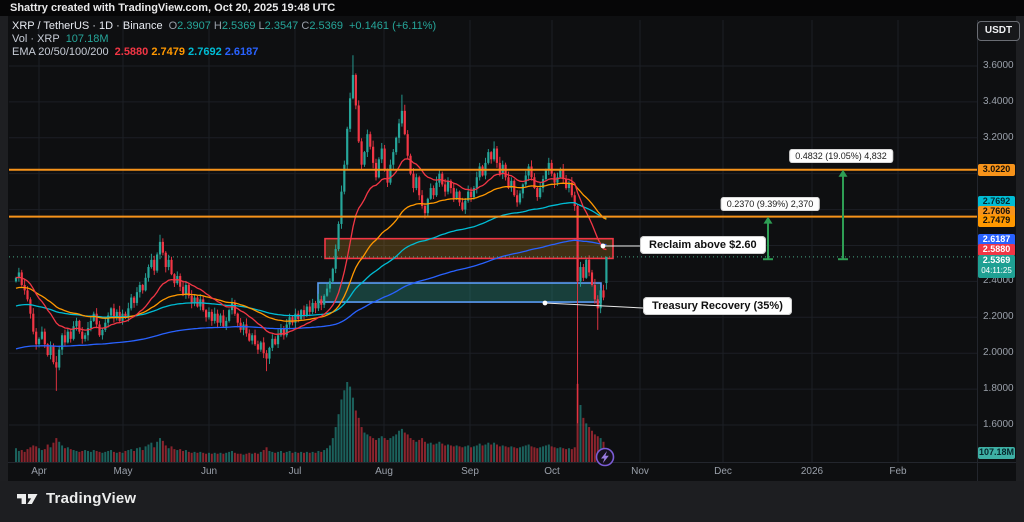  Describe the element at coordinates (469, 248) in the screenshot. I see `reclaim-zone` at that location.